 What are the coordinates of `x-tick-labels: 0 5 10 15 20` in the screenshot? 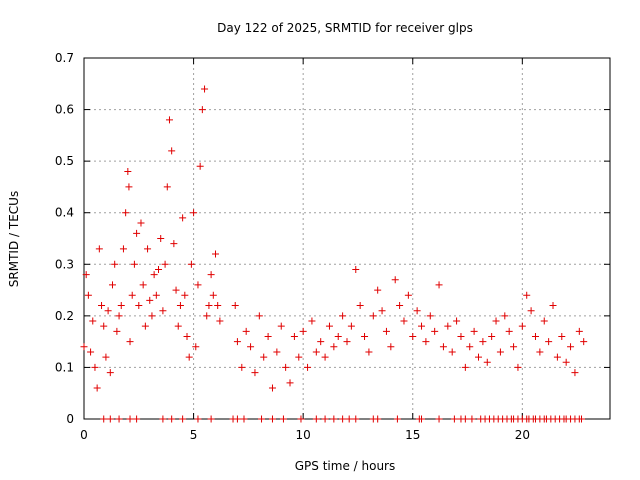 It's located at (305, 435).